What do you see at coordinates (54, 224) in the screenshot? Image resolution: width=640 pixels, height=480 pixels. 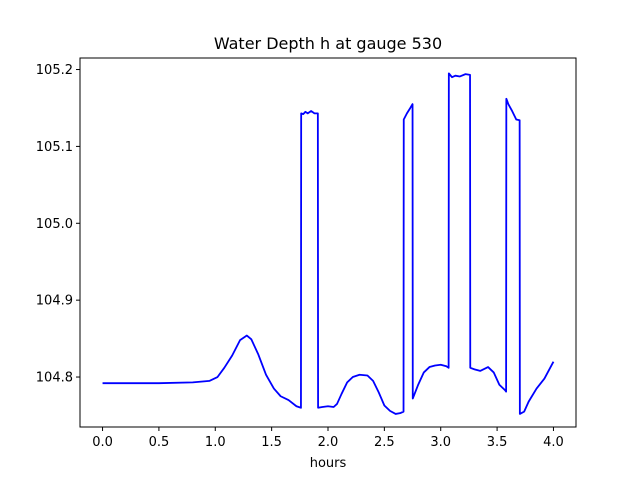 I see `y-tick-label: 105.0` at bounding box center [54, 224].